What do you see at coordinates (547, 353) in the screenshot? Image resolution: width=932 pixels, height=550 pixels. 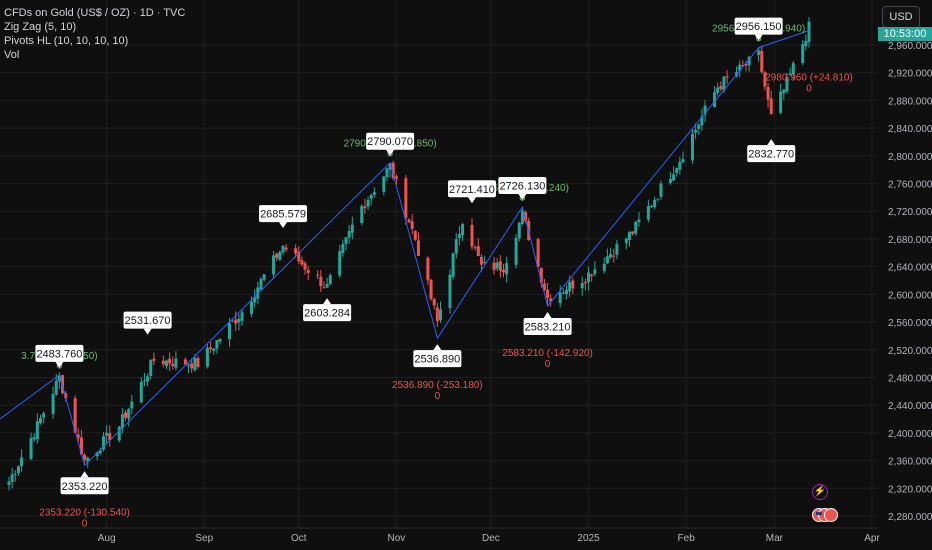 I see `zigzag-change-label: 2583.210 (-142.920)` at bounding box center [547, 353].